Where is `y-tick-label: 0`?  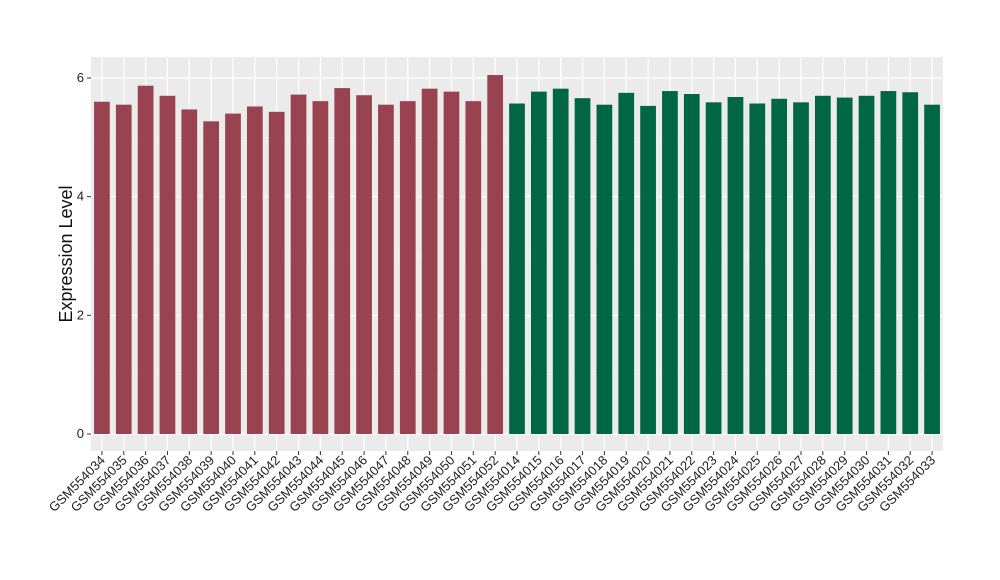
y-tick-label: 0 is located at coordinates (80, 433).